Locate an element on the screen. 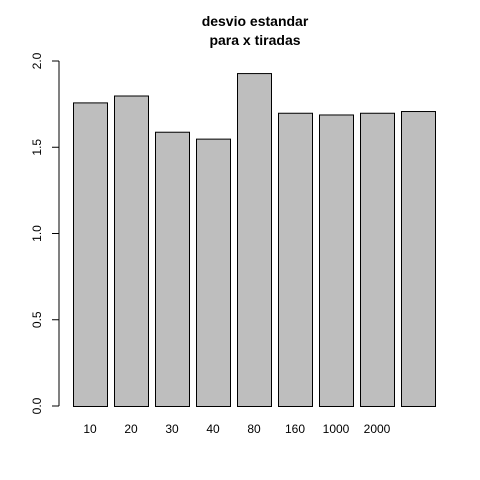  y-tick-label: 0.0 is located at coordinates (37, 405).